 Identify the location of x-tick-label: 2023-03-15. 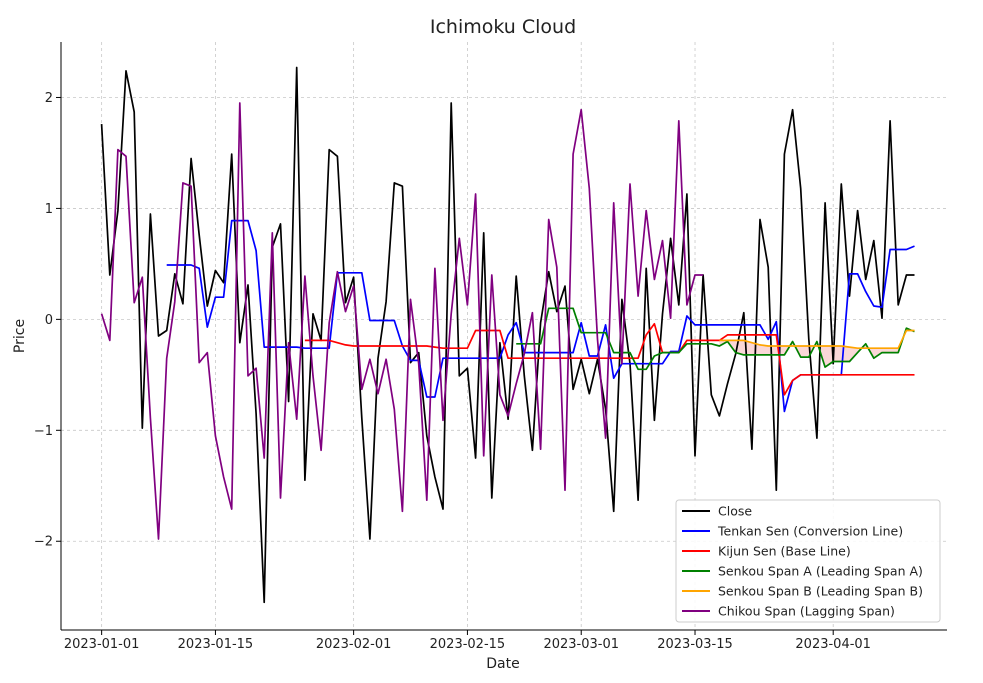
(695, 644).